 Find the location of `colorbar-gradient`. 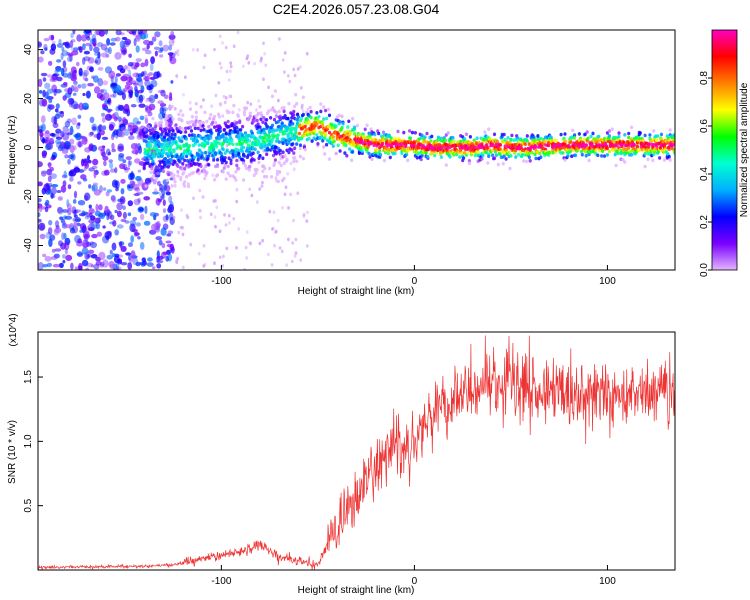

colorbar-gradient is located at coordinates (724, 150).